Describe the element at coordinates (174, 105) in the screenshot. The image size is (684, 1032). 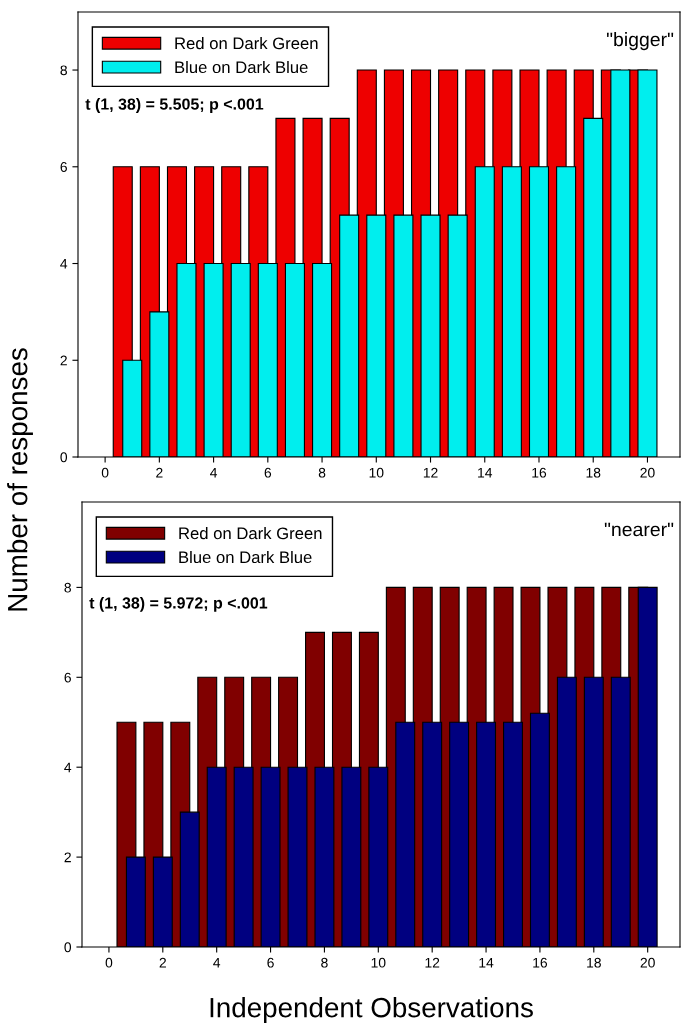
I see `annotation: t (1, 38) = 5.505; p <.001` at that location.